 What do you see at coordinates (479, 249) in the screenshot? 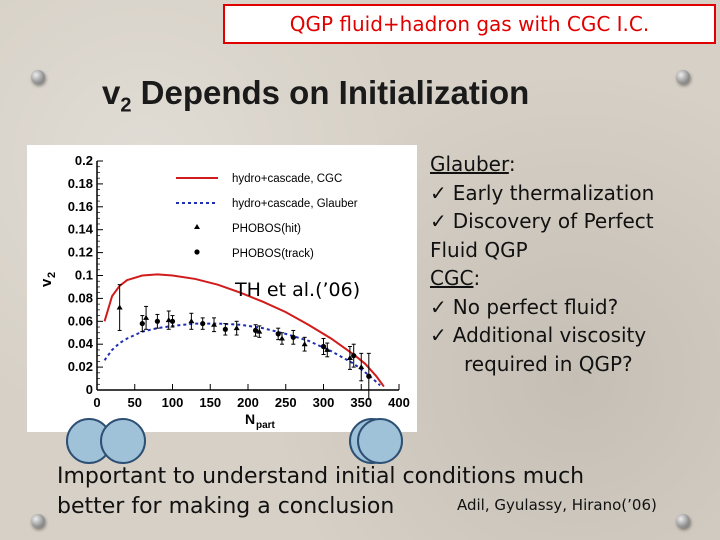
I see `bullet-continuation: Fluid QGP` at bounding box center [479, 249].